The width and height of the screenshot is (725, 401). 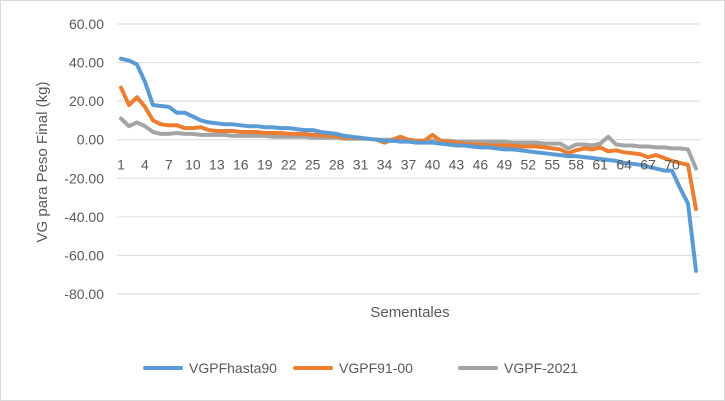 I want to click on x-tick-label: 16, so click(x=241, y=165).